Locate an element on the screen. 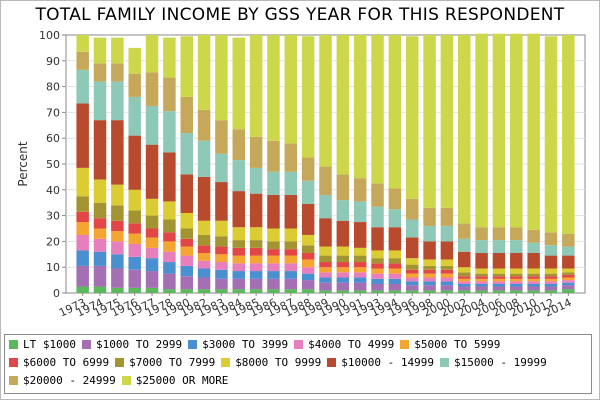  bar-segment: $1000 TO 2999 1991: 3 is located at coordinates (360, 286).